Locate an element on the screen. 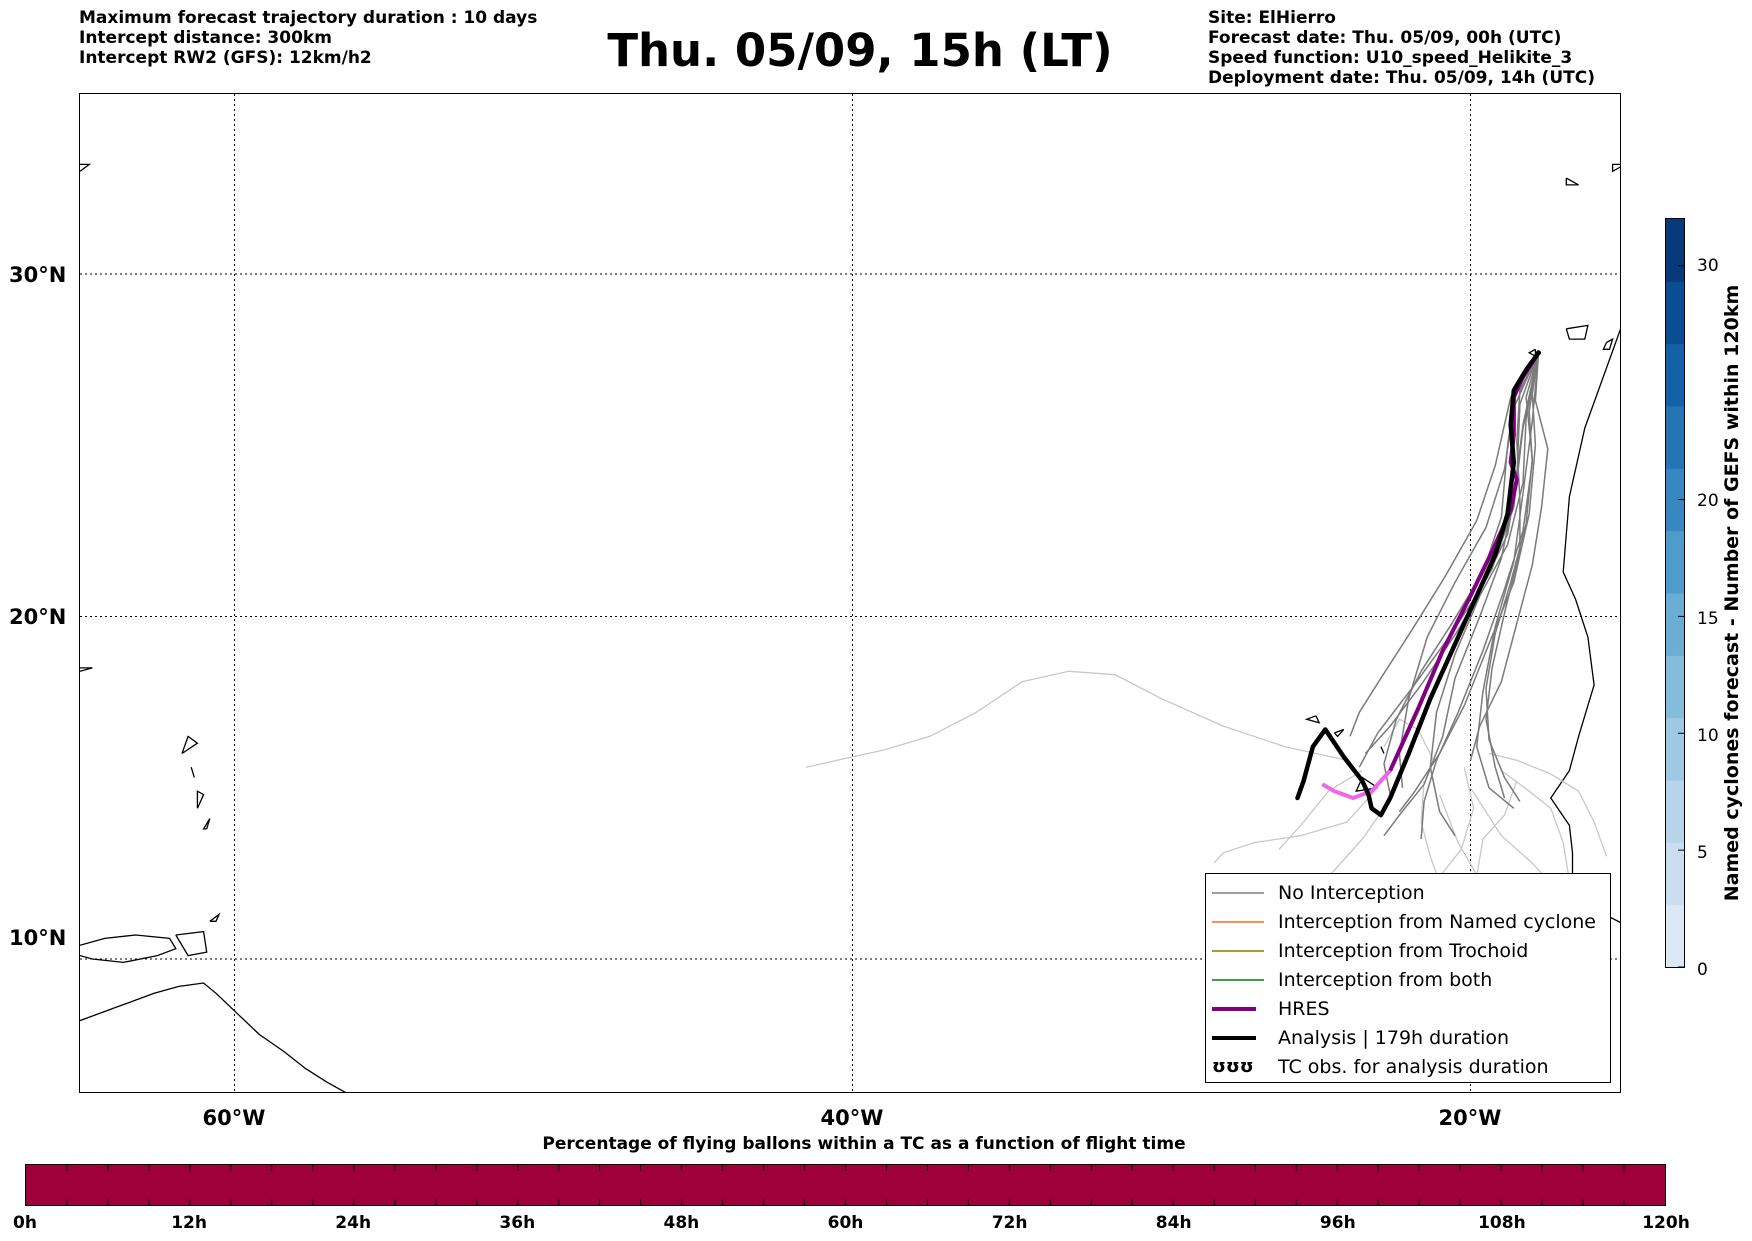  time-label: 36h is located at coordinates (517, 1223).